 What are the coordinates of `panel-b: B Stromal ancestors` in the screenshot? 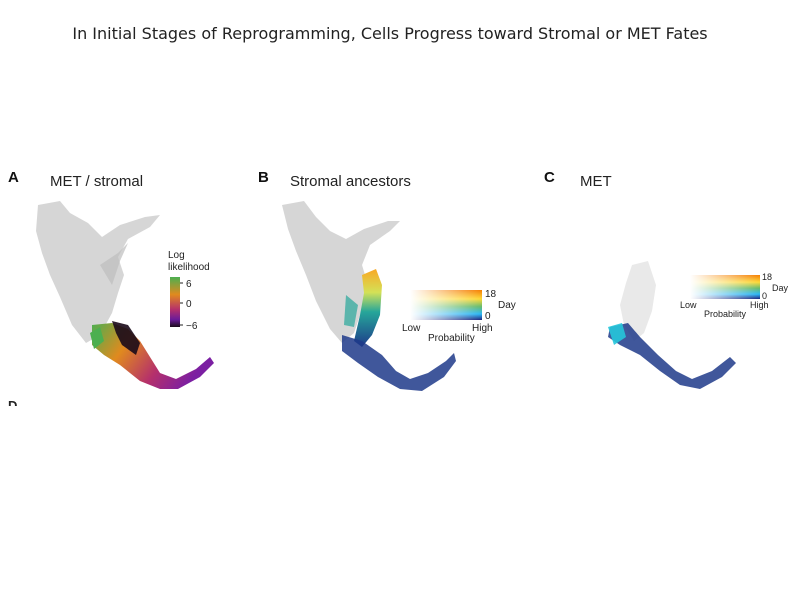 It's located at (395, 287).